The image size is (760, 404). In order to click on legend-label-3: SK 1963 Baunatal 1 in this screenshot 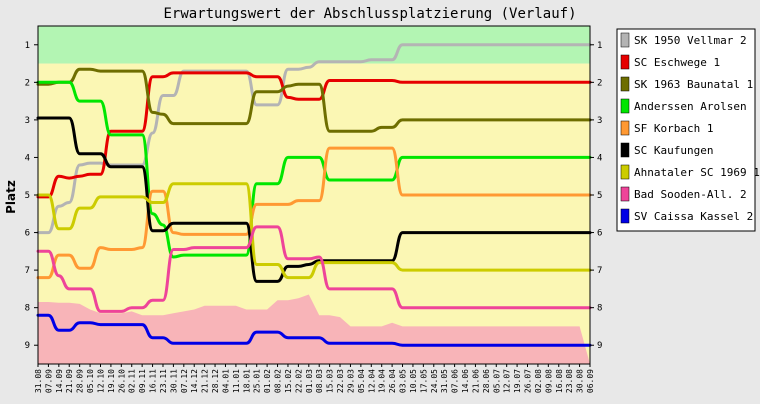, I will do `click(693, 84)`.